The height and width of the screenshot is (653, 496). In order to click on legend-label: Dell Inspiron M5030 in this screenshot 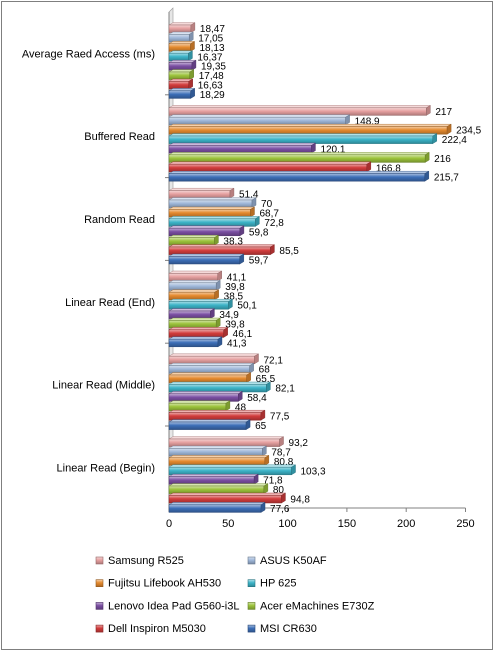, I will do `click(157, 629)`.